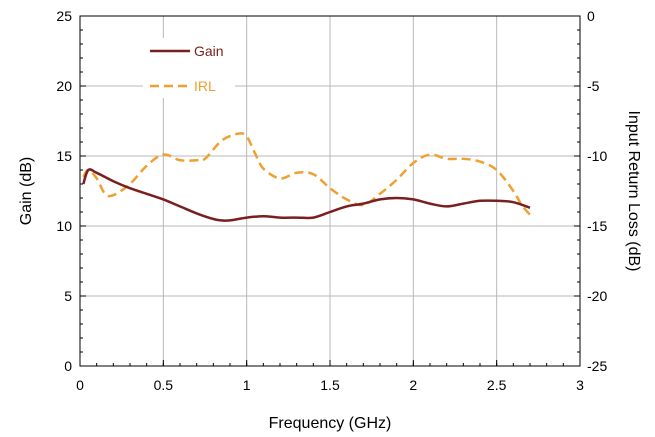 Image resolution: width=655 pixels, height=437 pixels. Describe the element at coordinates (593, 86) in the screenshot. I see `y-right-tick-label: -5` at that location.